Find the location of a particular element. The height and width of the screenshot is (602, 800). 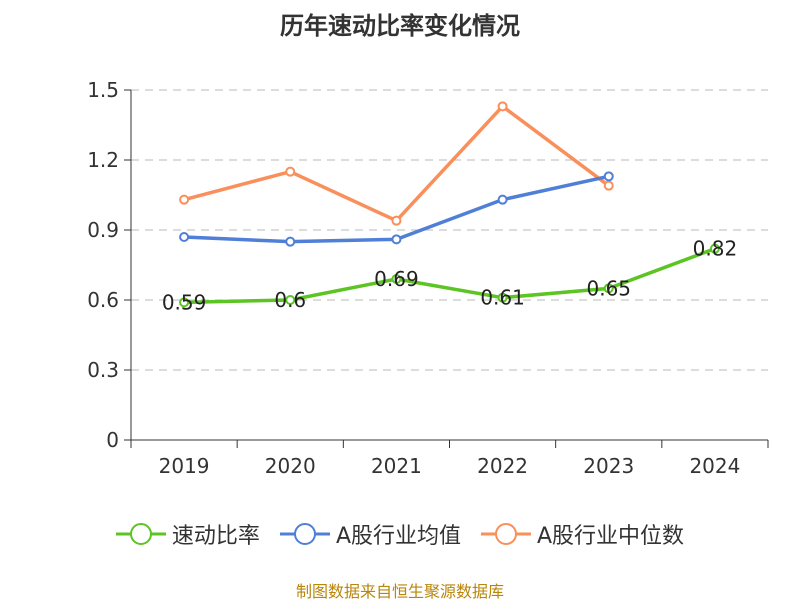

x-tick-label: 2021 is located at coordinates (396, 466).